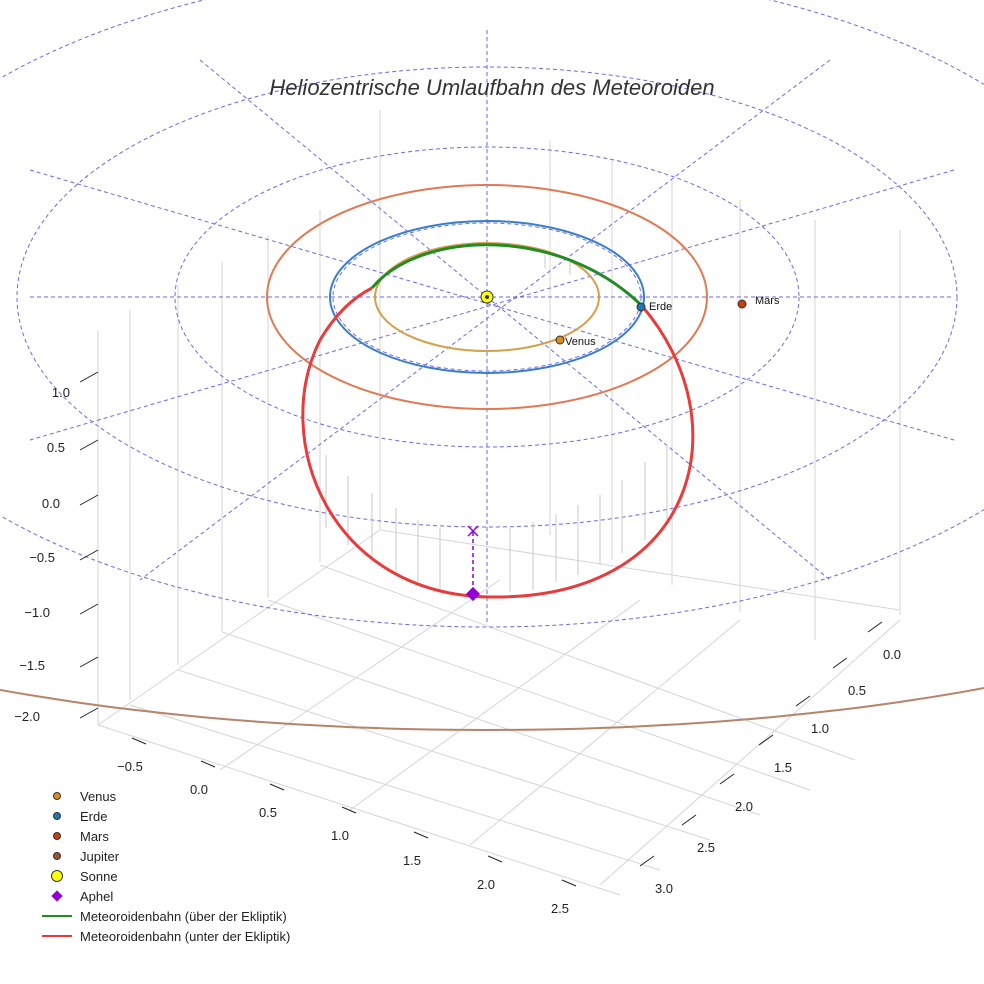  I want to click on legend-label: Erde, so click(94, 816).